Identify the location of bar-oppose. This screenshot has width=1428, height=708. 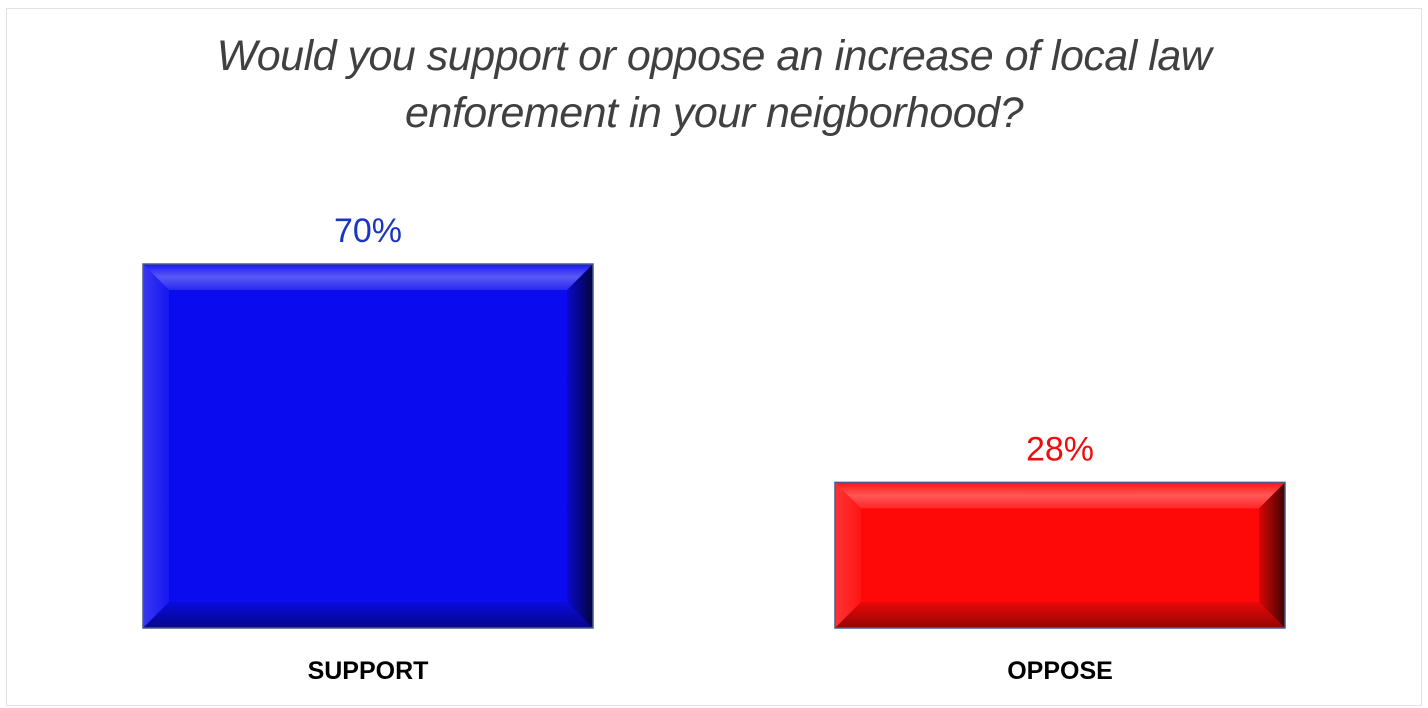
(1060, 555).